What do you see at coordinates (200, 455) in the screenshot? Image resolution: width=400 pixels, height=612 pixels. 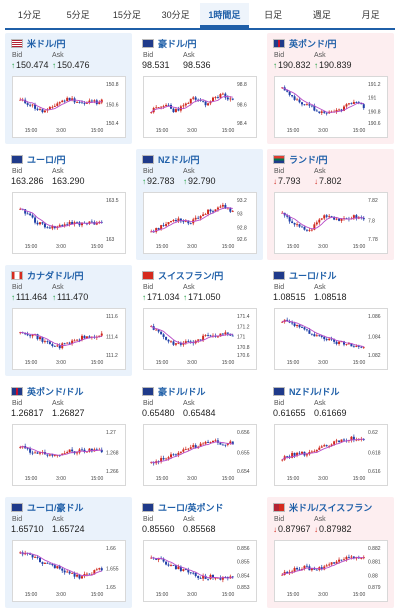 I see `mini-candlestick-chart: 0.656 0.655 0.654 15:00 3:00 15:00` at bounding box center [200, 455].